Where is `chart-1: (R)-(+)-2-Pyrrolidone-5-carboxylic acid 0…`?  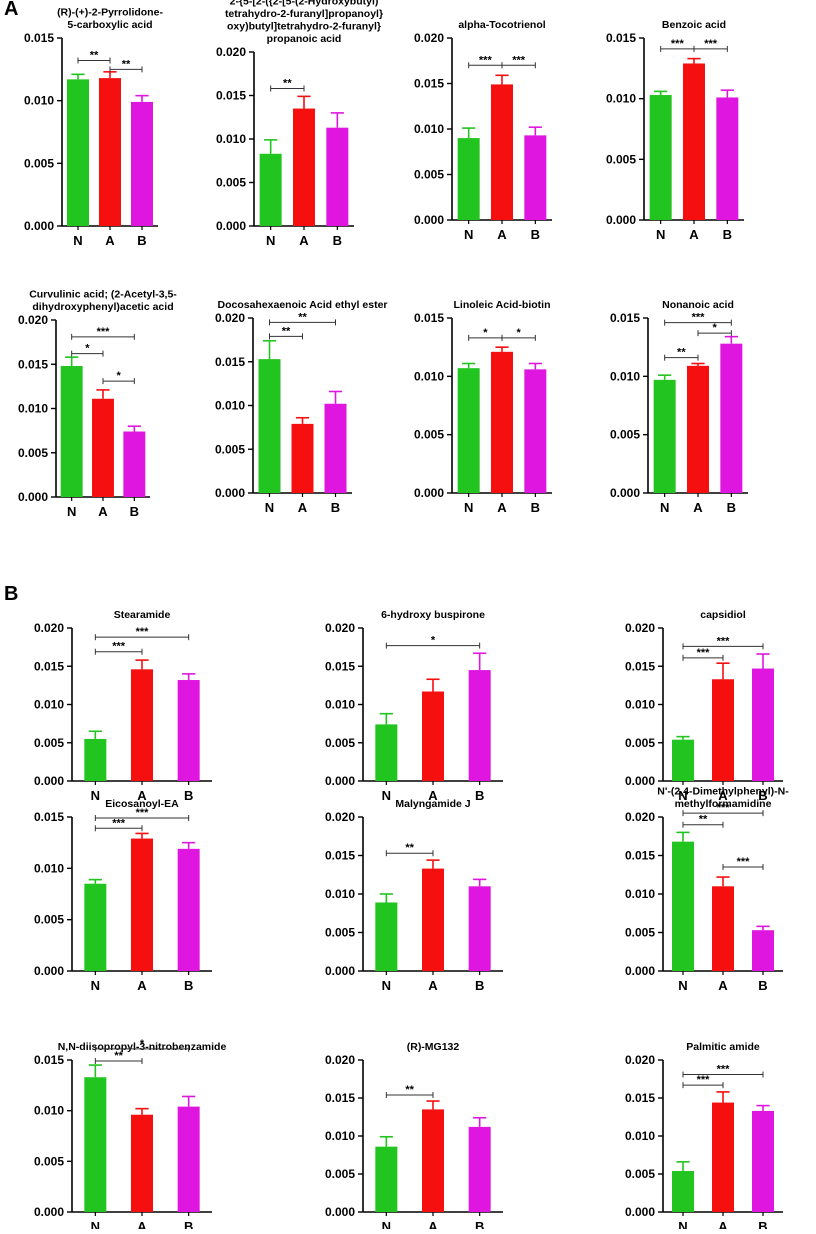
chart-1: (R)-(+)-2-Pyrrolidone-5-carboxylic acid 0… is located at coordinates (93, 128).